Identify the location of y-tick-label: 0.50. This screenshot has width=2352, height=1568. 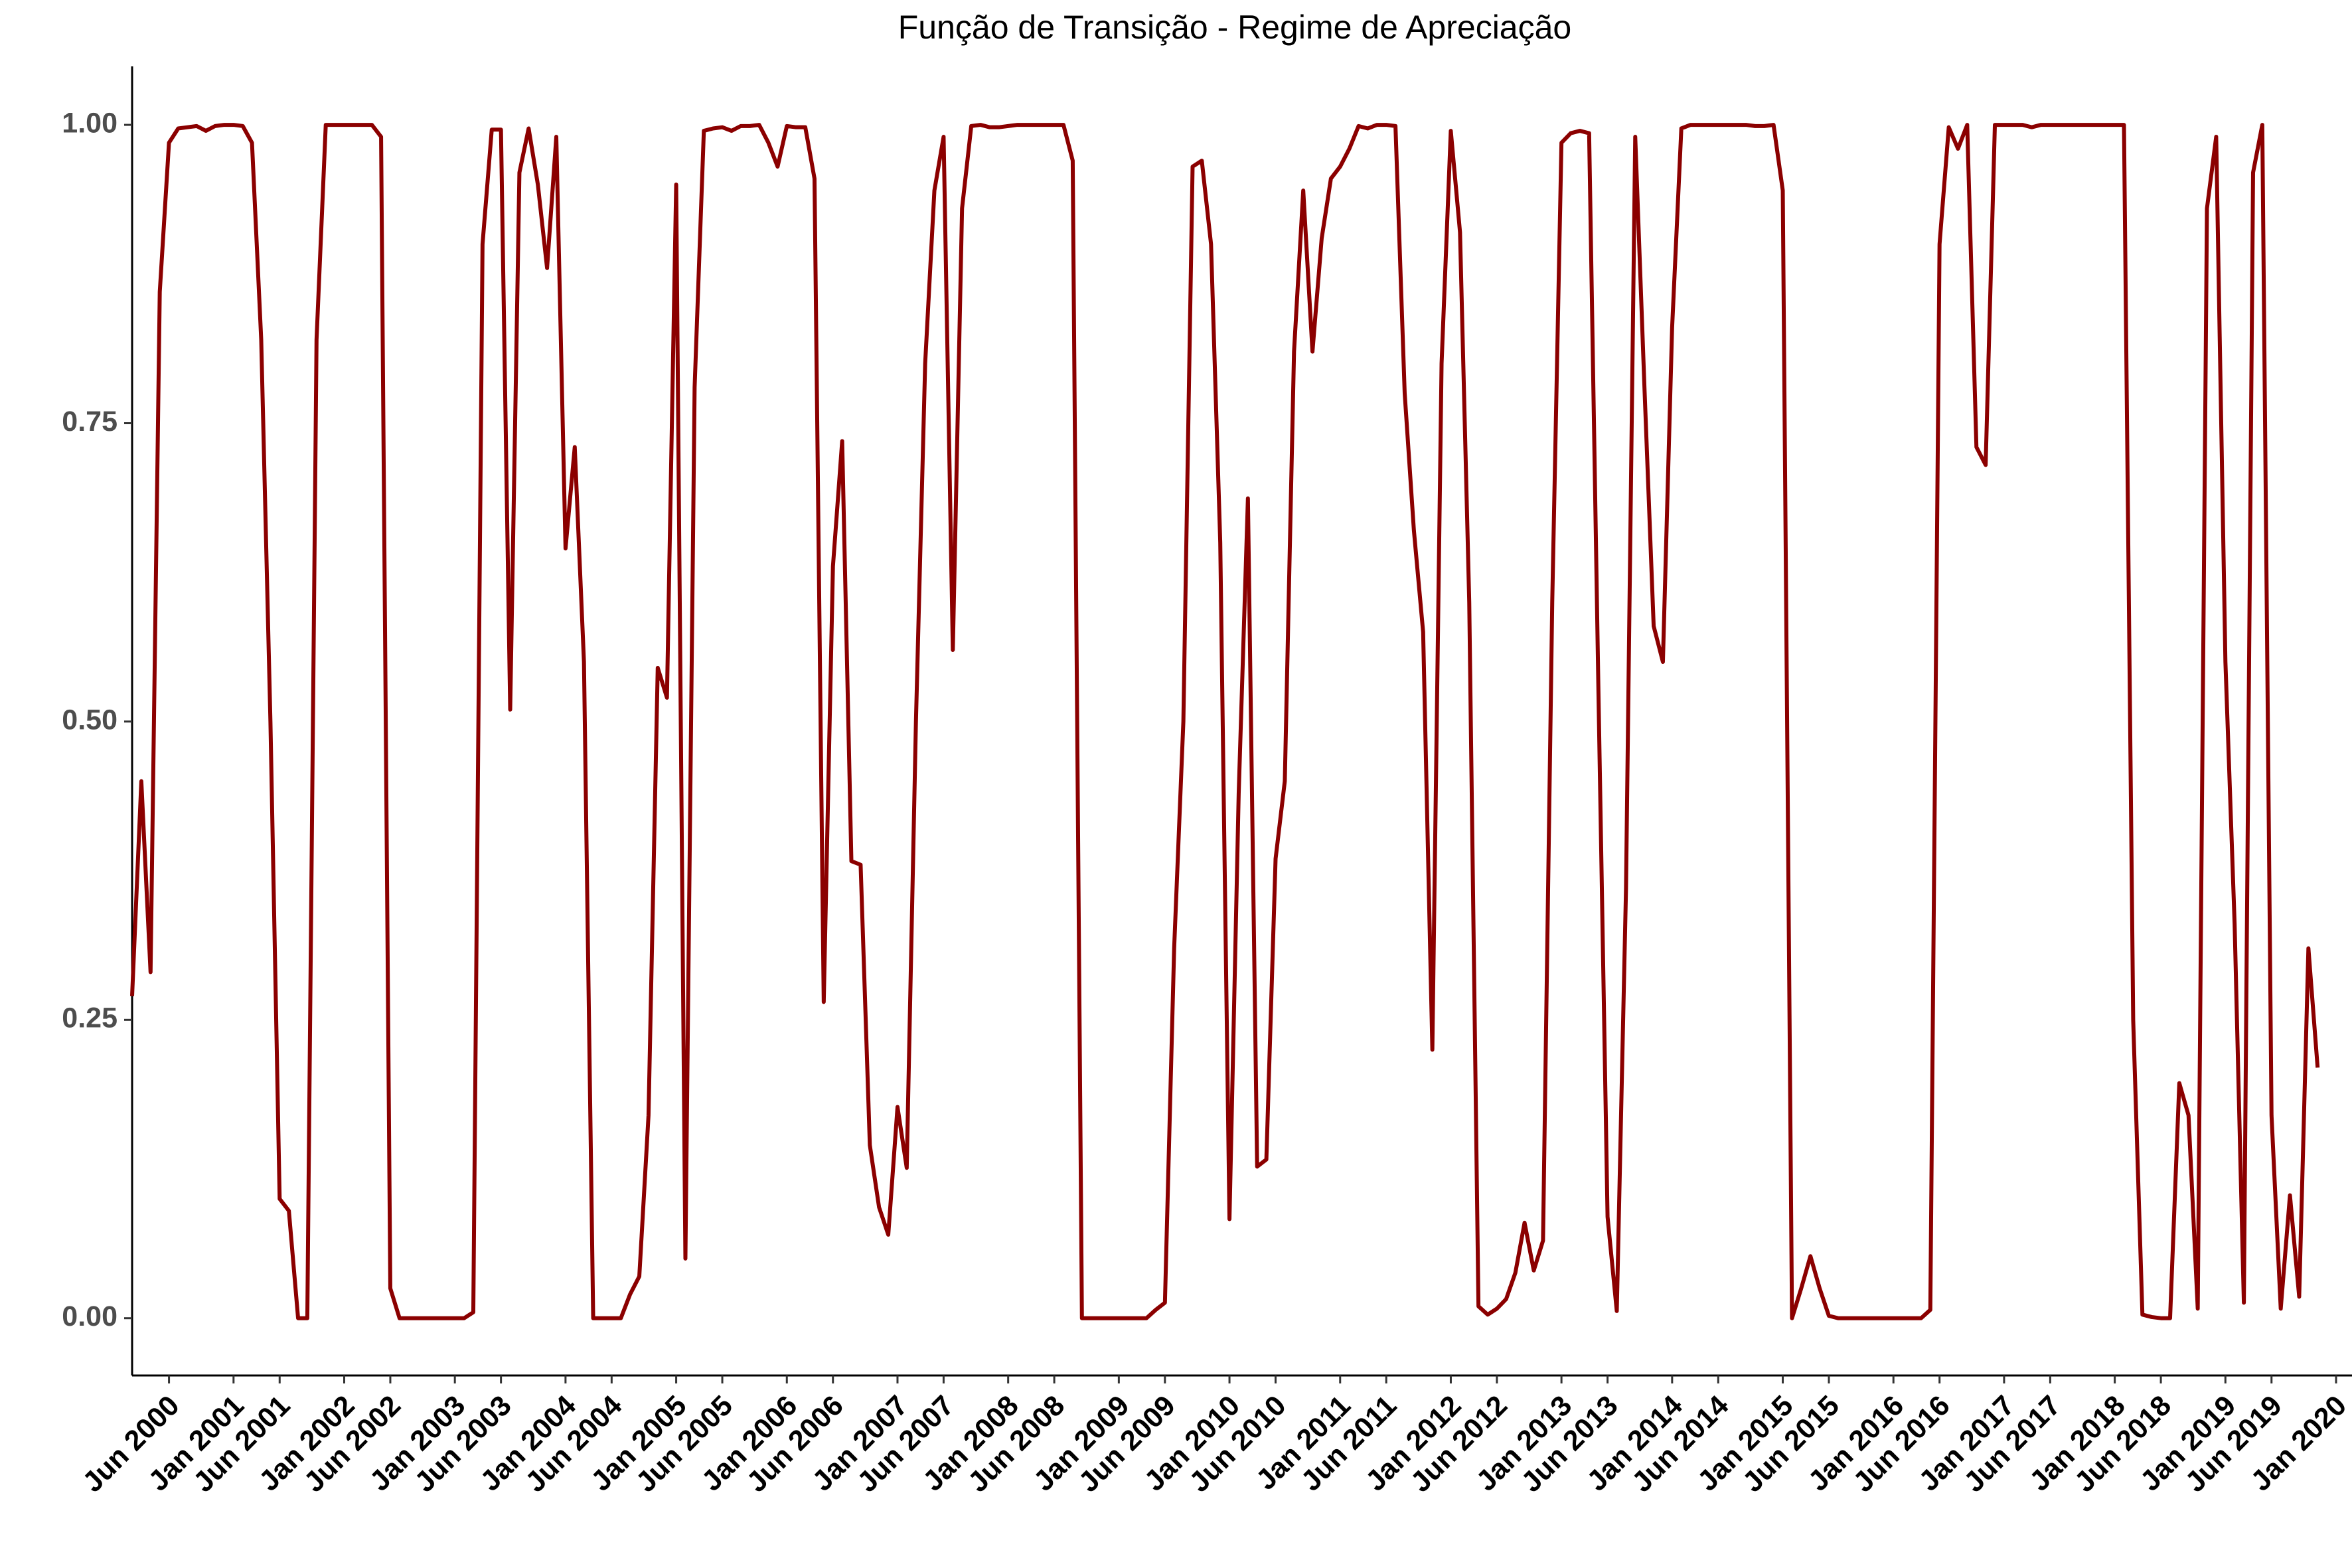
(90, 720).